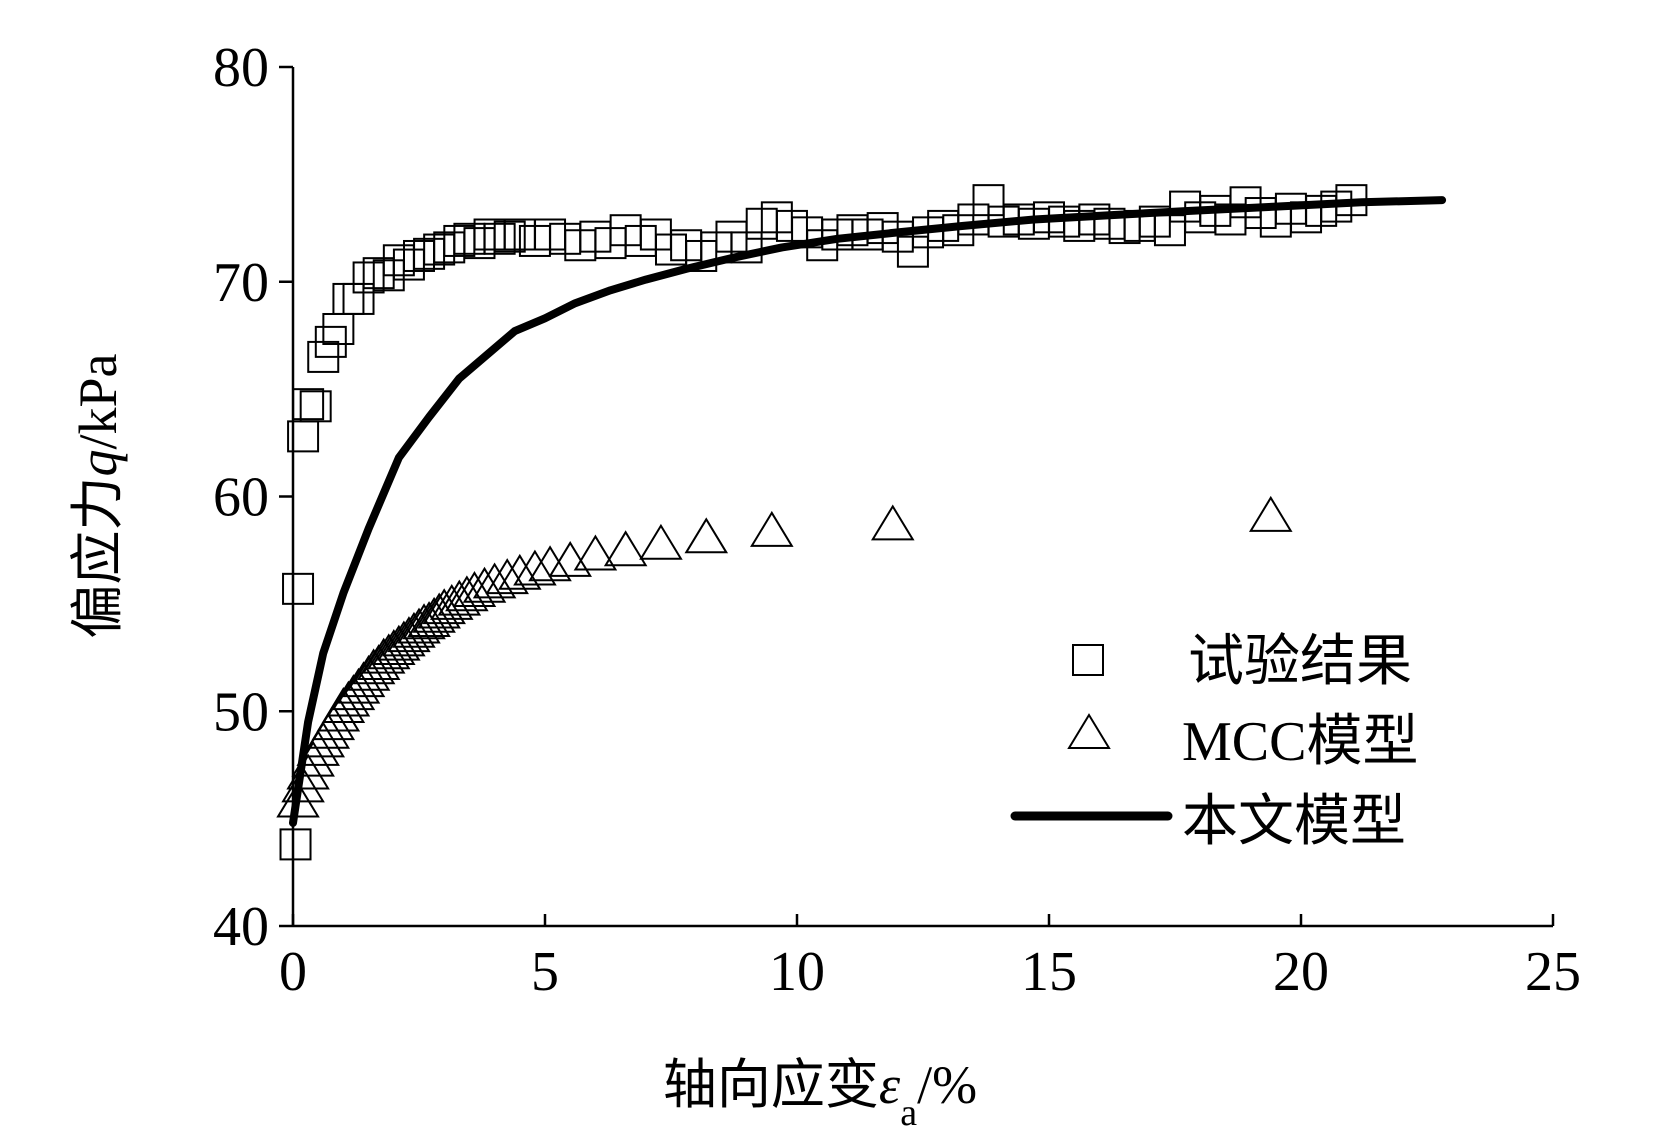  Describe the element at coordinates (98, 463) in the screenshot. I see `y-axis-title-symbol: q` at that location.